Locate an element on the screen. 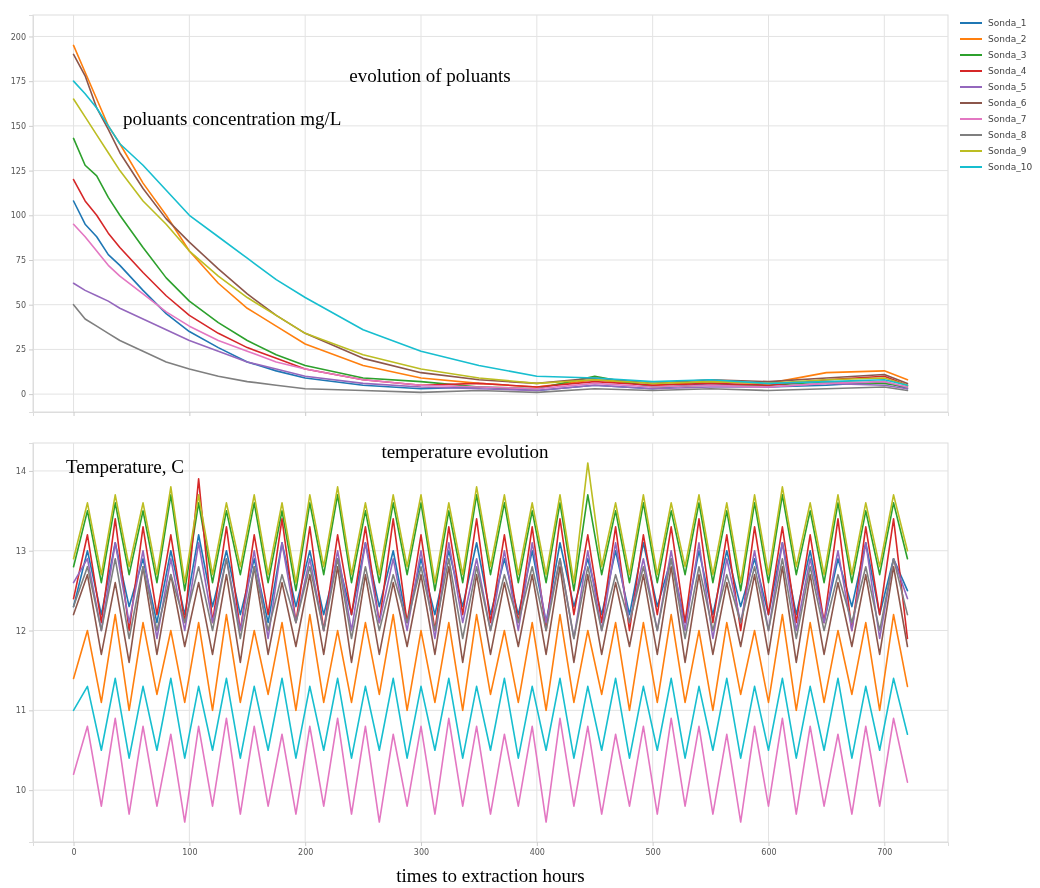 This screenshot has height=888, width=1040. y-tick-label: 175 is located at coordinates (18, 82).